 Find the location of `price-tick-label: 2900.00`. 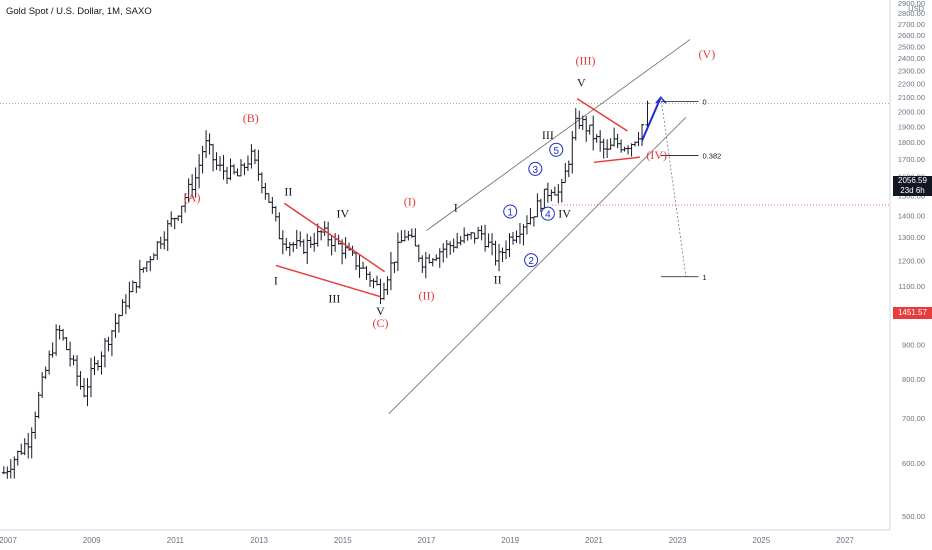

price-tick-label: 2900.00 is located at coordinates (911, 4).